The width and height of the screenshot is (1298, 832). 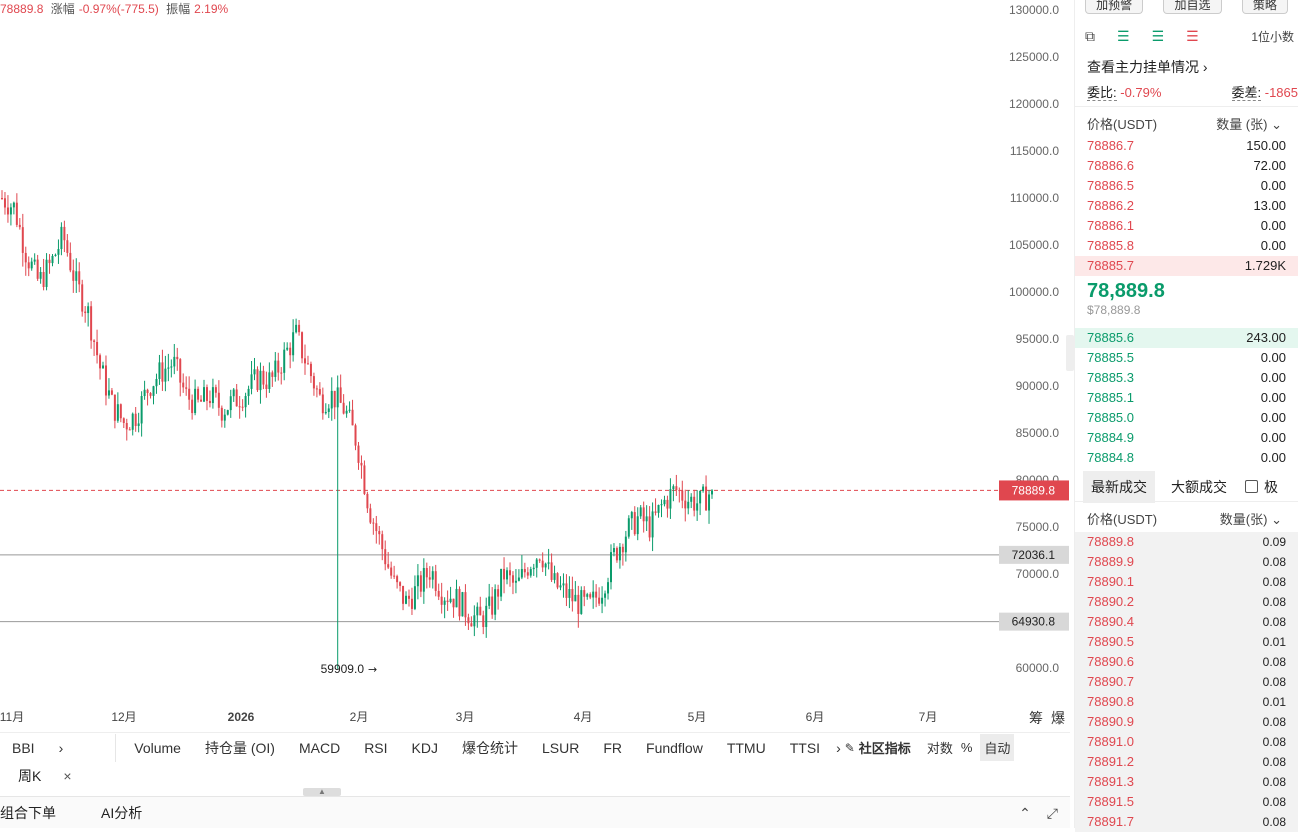 What do you see at coordinates (1038, 574) in the screenshot?
I see `y-tick-label: 70000.0` at bounding box center [1038, 574].